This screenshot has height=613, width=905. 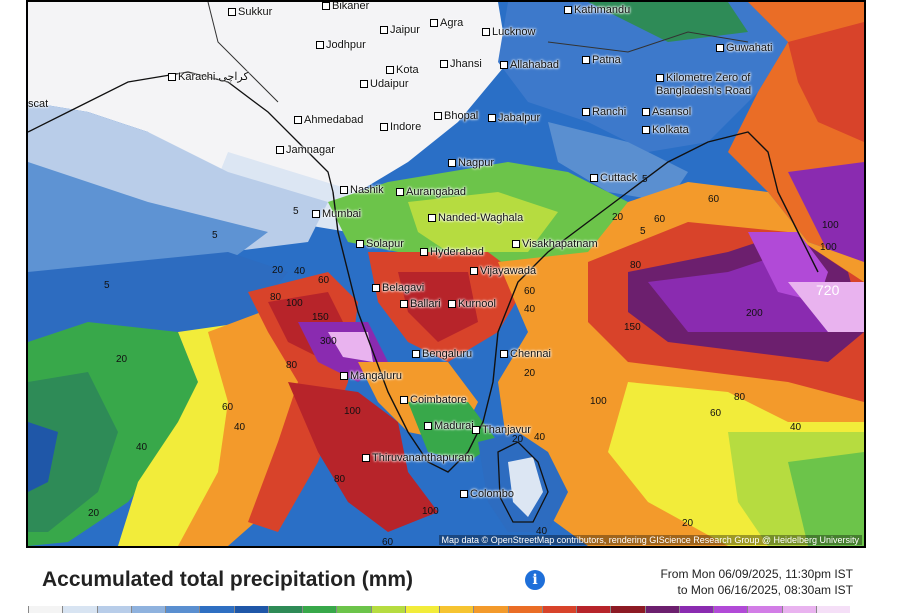 What do you see at coordinates (456, 116) in the screenshot?
I see `city-label: Bhopal` at bounding box center [456, 116].